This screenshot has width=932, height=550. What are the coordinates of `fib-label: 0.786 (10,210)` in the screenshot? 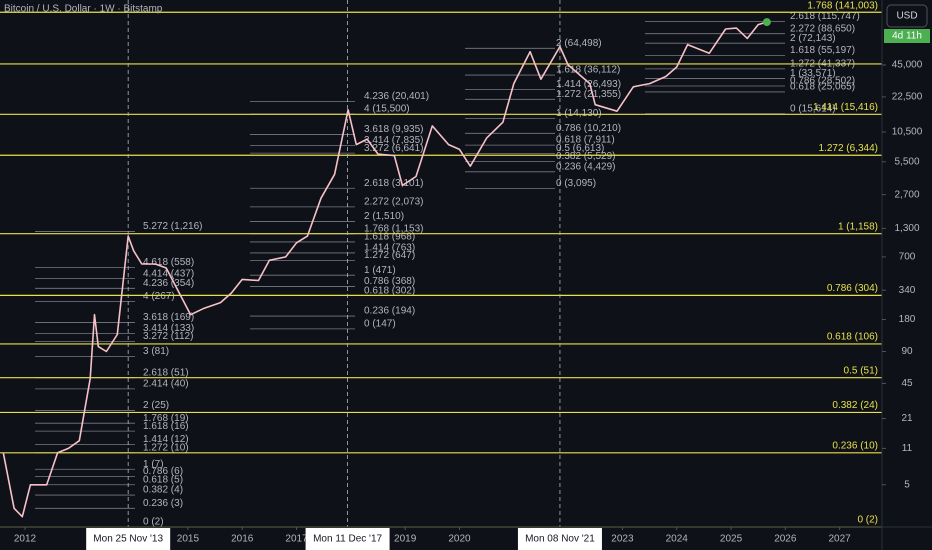 It's located at (588, 128).